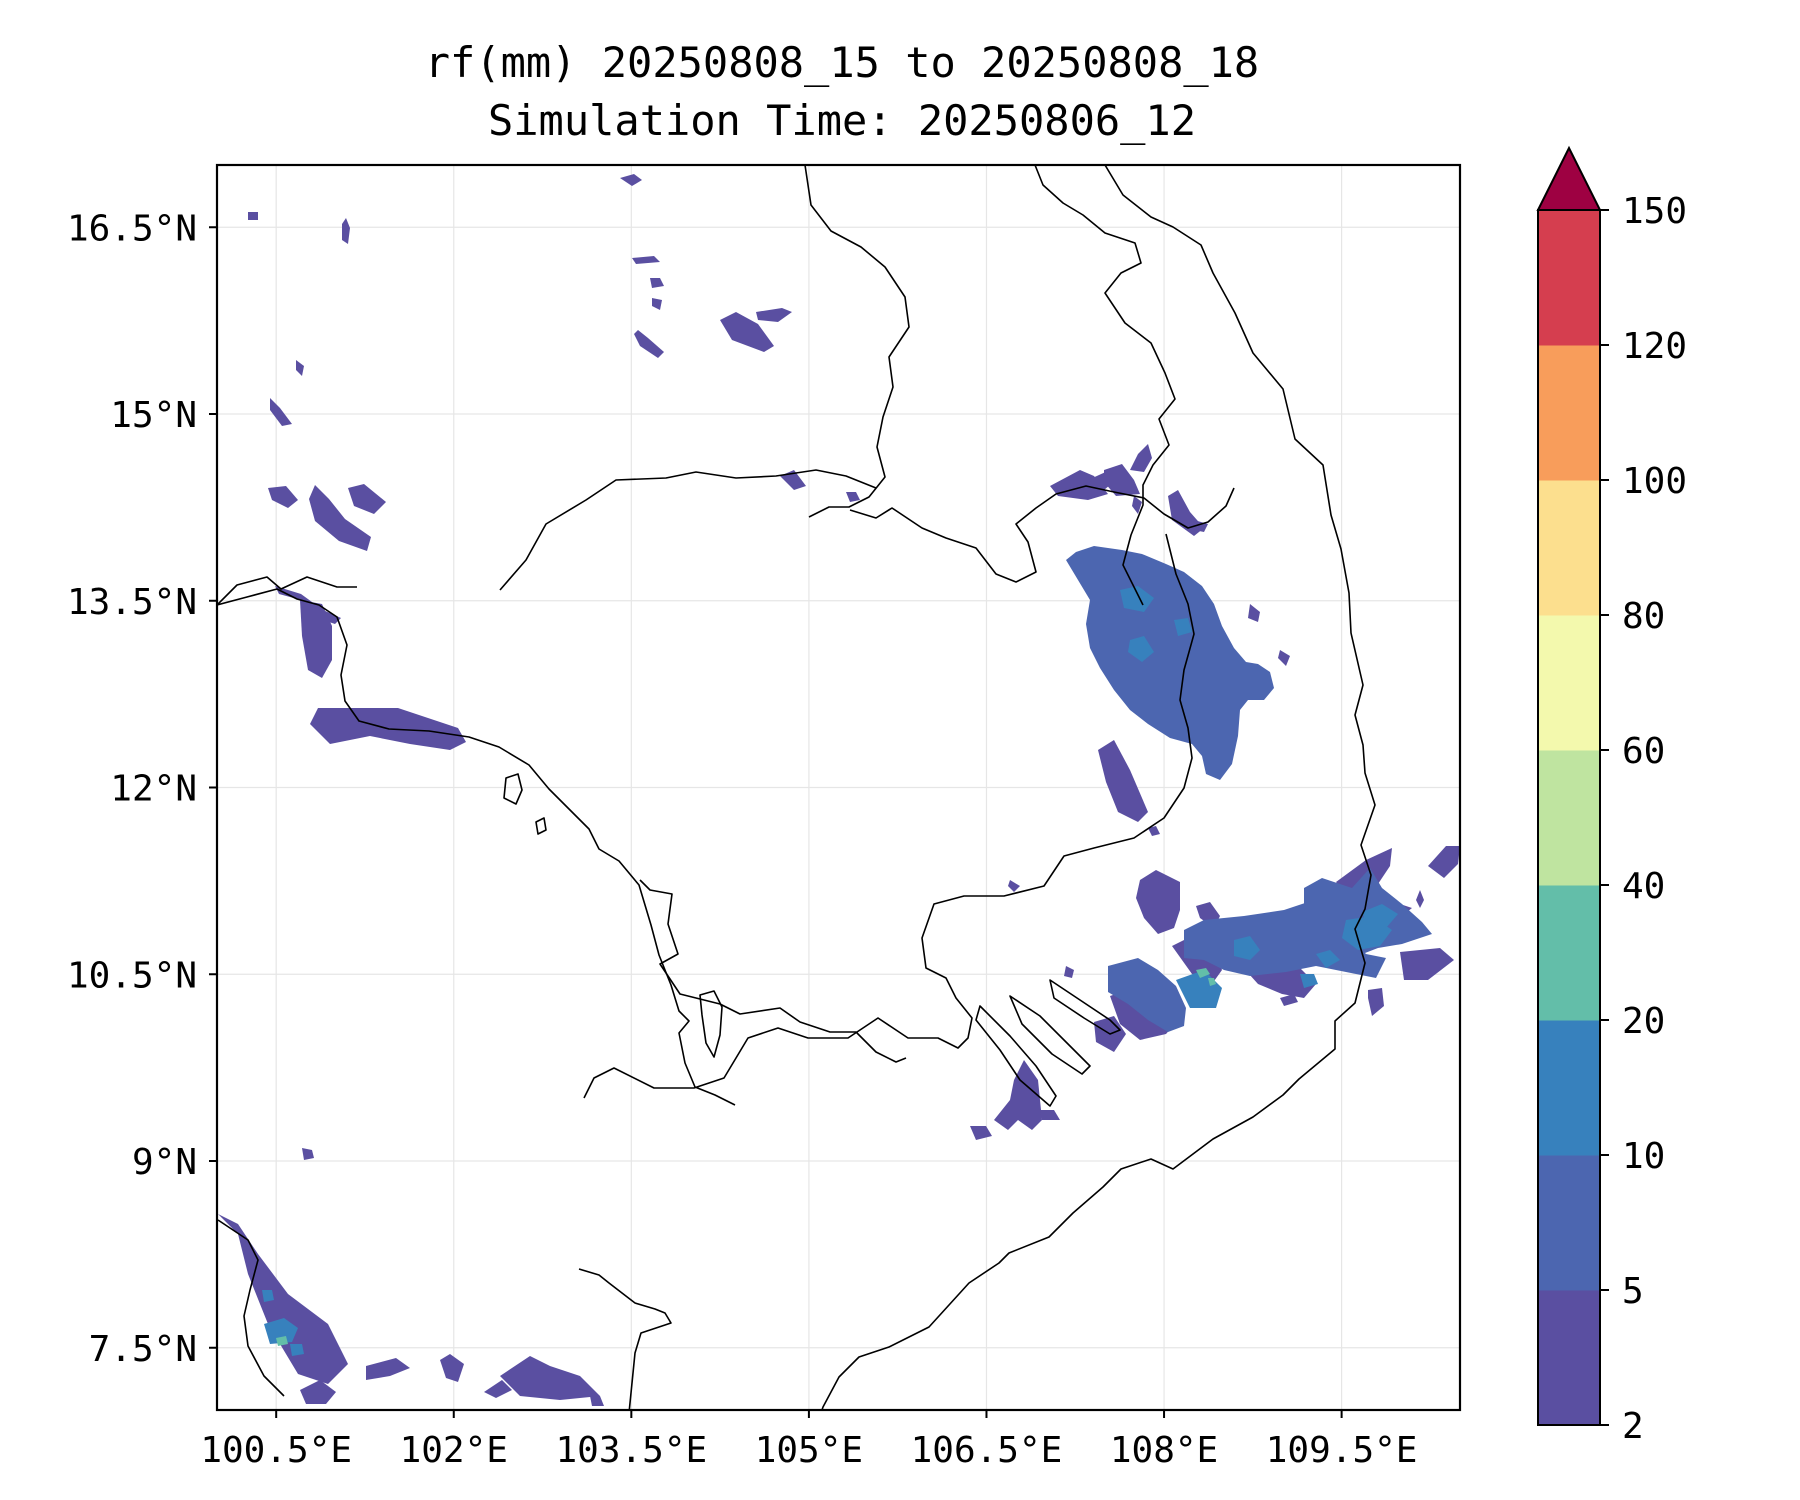 The height and width of the screenshot is (1500, 1800). Describe the element at coordinates (513, 789) in the screenshot. I see `koh-kong-island` at that location.